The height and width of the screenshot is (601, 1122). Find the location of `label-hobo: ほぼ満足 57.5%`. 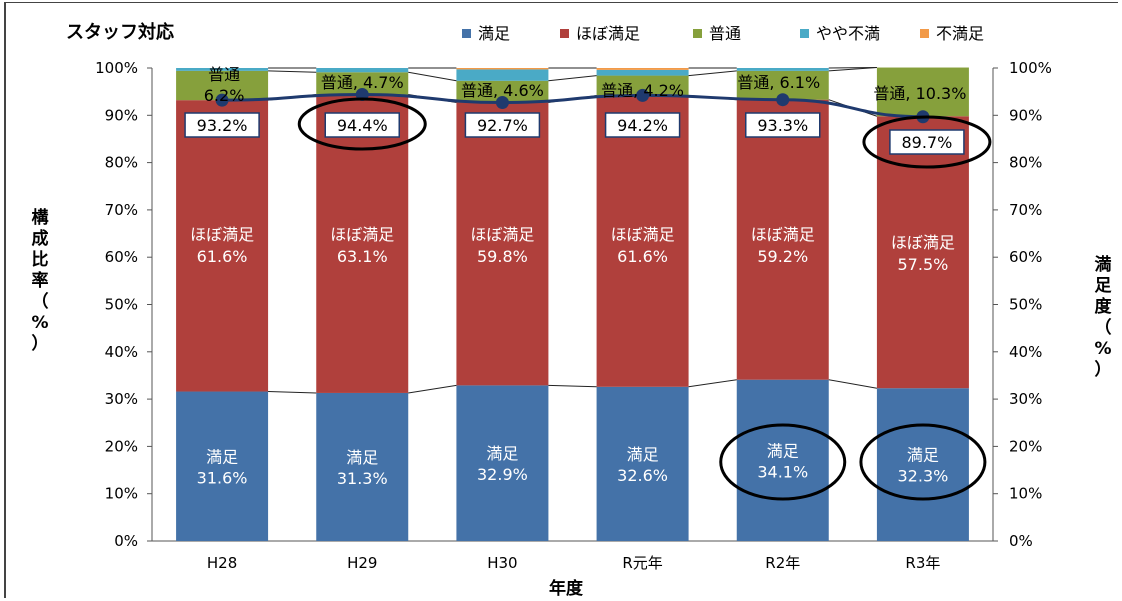

label-hobo: ほぼ満足 57.5% is located at coordinates (923, 253).